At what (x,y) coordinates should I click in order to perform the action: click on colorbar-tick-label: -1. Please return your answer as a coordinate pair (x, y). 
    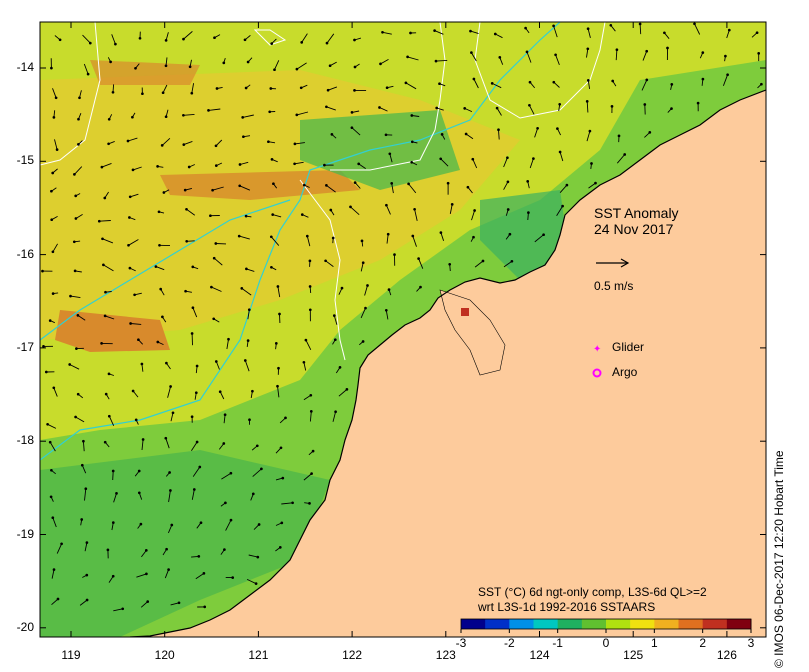
    Looking at the image, I should click on (557, 643).